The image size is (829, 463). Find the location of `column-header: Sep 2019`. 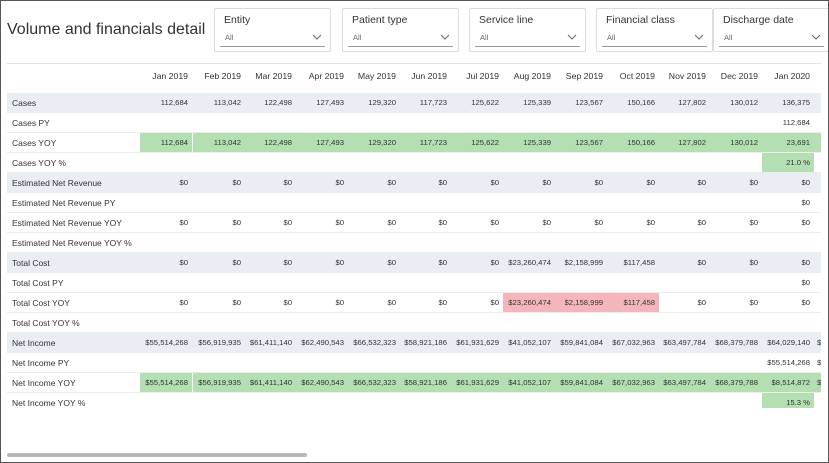

column-header: Sep 2019 is located at coordinates (584, 76).